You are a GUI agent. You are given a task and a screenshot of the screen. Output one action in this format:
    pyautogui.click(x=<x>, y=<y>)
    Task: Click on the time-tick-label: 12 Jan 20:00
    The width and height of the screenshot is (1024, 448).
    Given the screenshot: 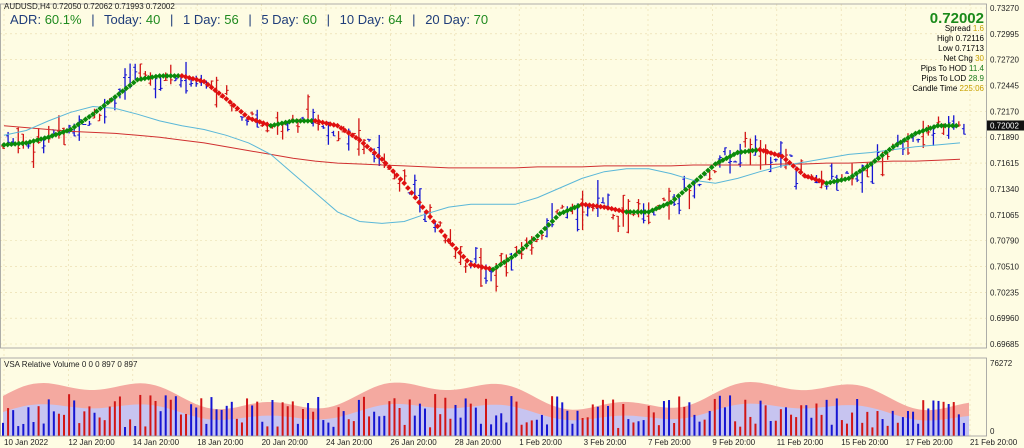 What is the action you would take?
    pyautogui.click(x=91, y=442)
    